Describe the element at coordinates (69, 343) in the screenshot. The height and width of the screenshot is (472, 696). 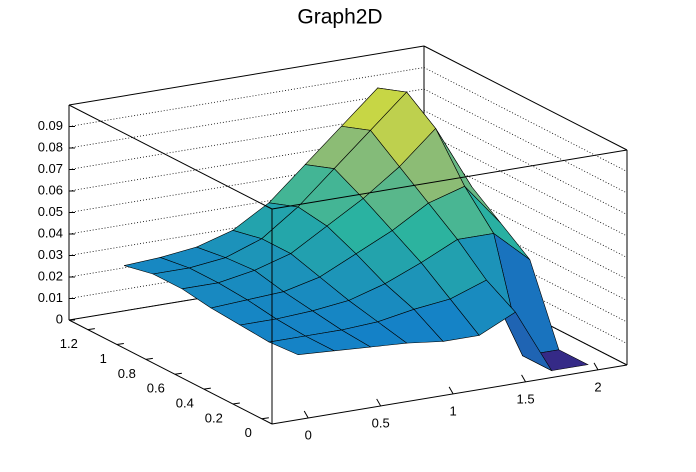
I see `y-tick-label: 1.2` at that location.